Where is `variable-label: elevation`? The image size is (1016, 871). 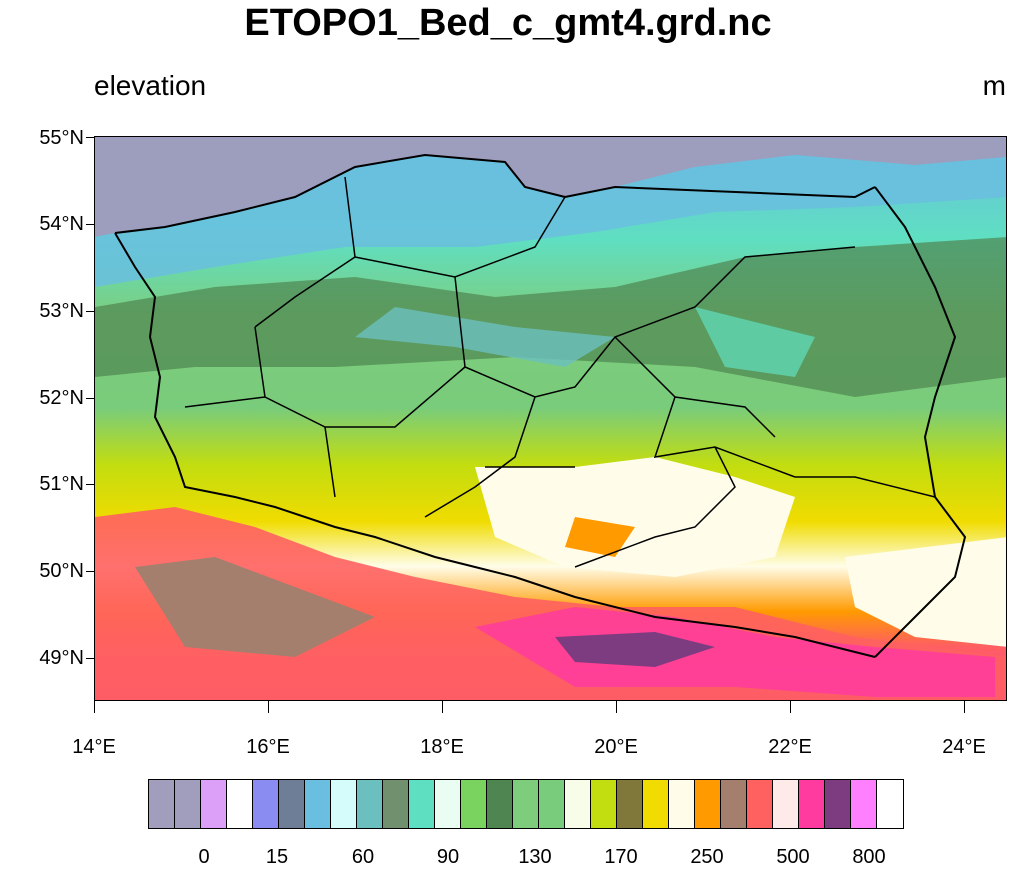
variable-label: elevation is located at coordinates (150, 85).